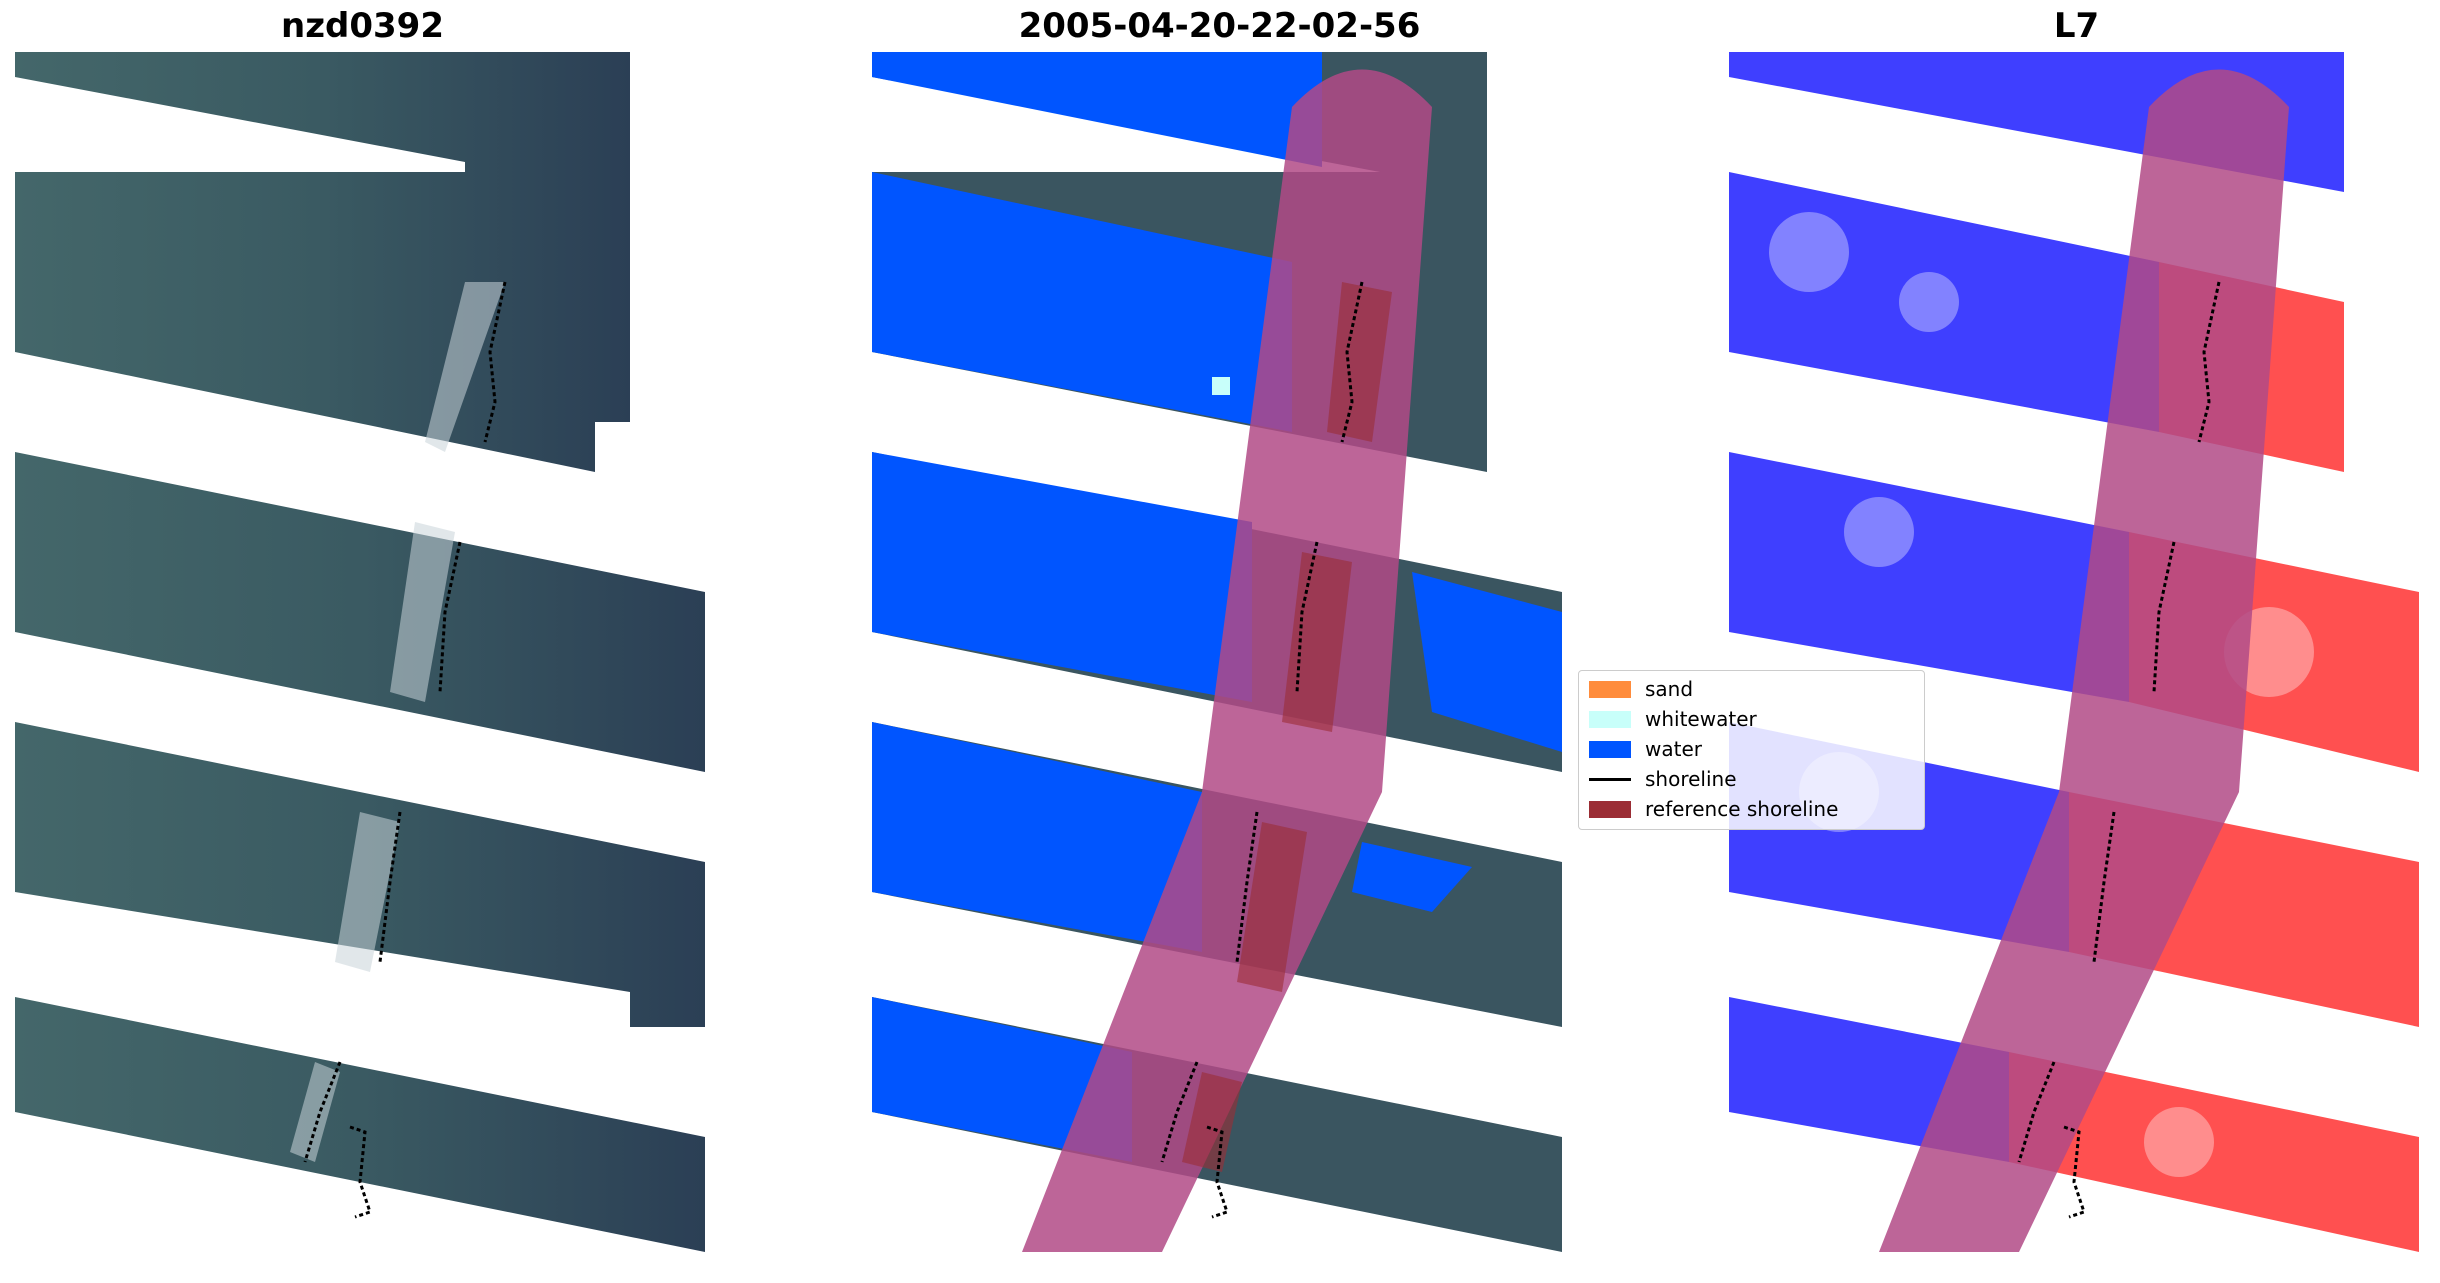  I want to click on panel-title-index: L7, so click(2076, 26).